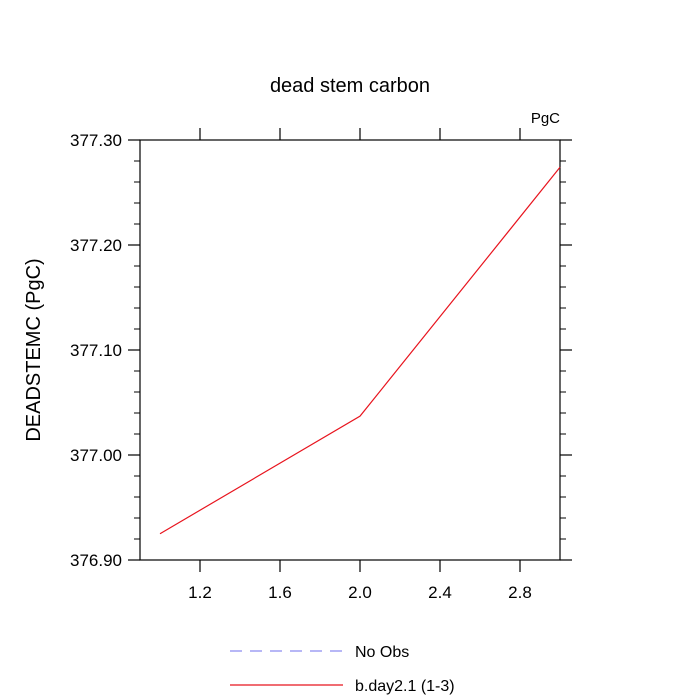  Describe the element at coordinates (350, 86) in the screenshot. I see `chart-title: dead stem carbon` at that location.